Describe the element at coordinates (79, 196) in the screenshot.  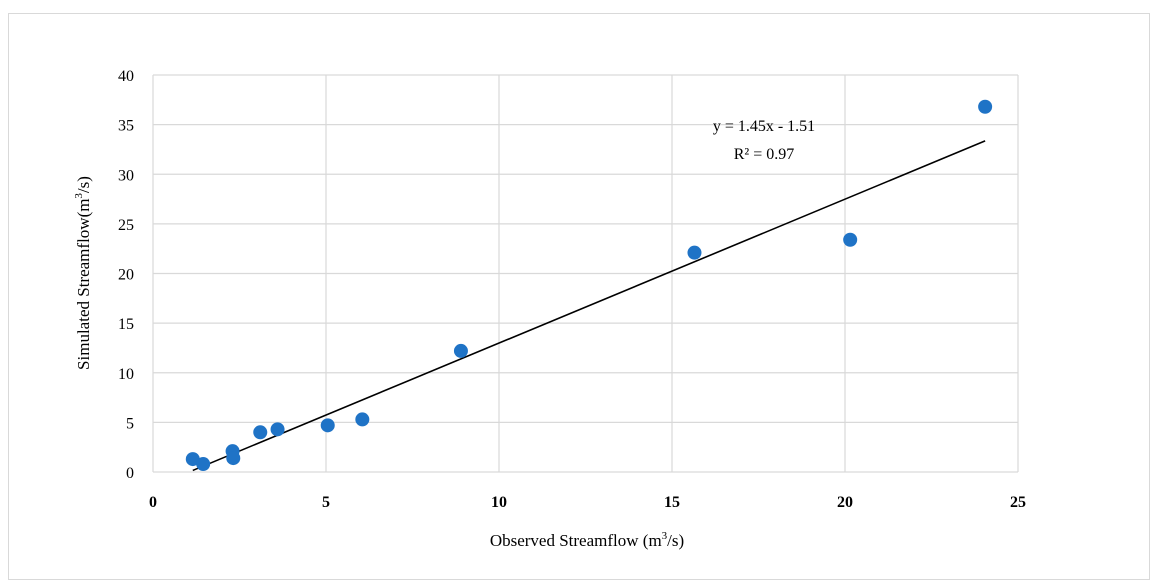
I see `y-axis-title-sup: 3` at that location.